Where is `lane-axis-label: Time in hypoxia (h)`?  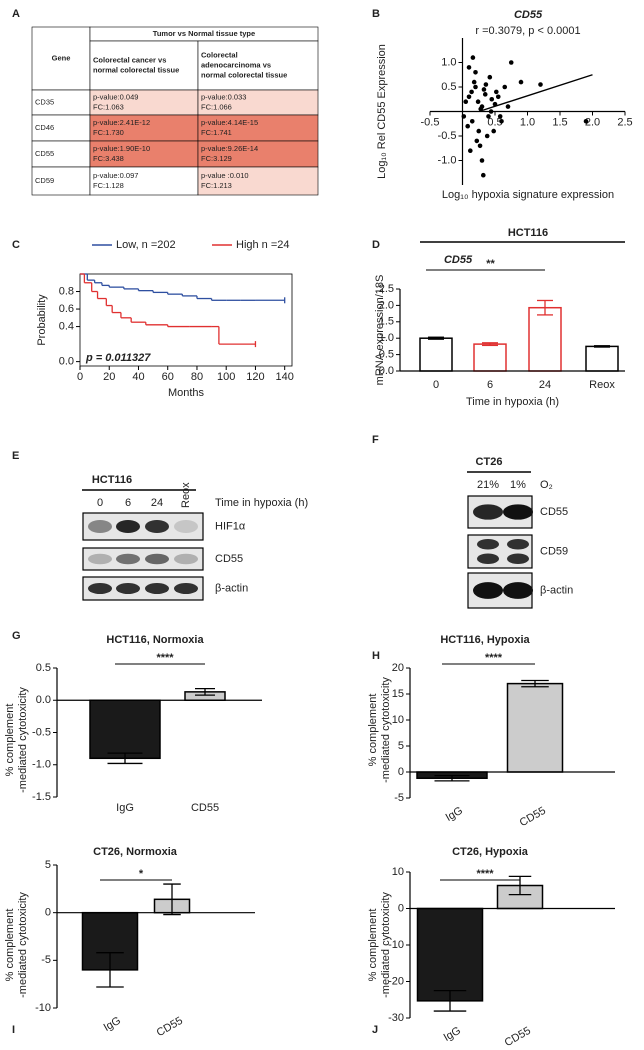 lane-axis-label: Time in hypoxia (h) is located at coordinates (261, 503).